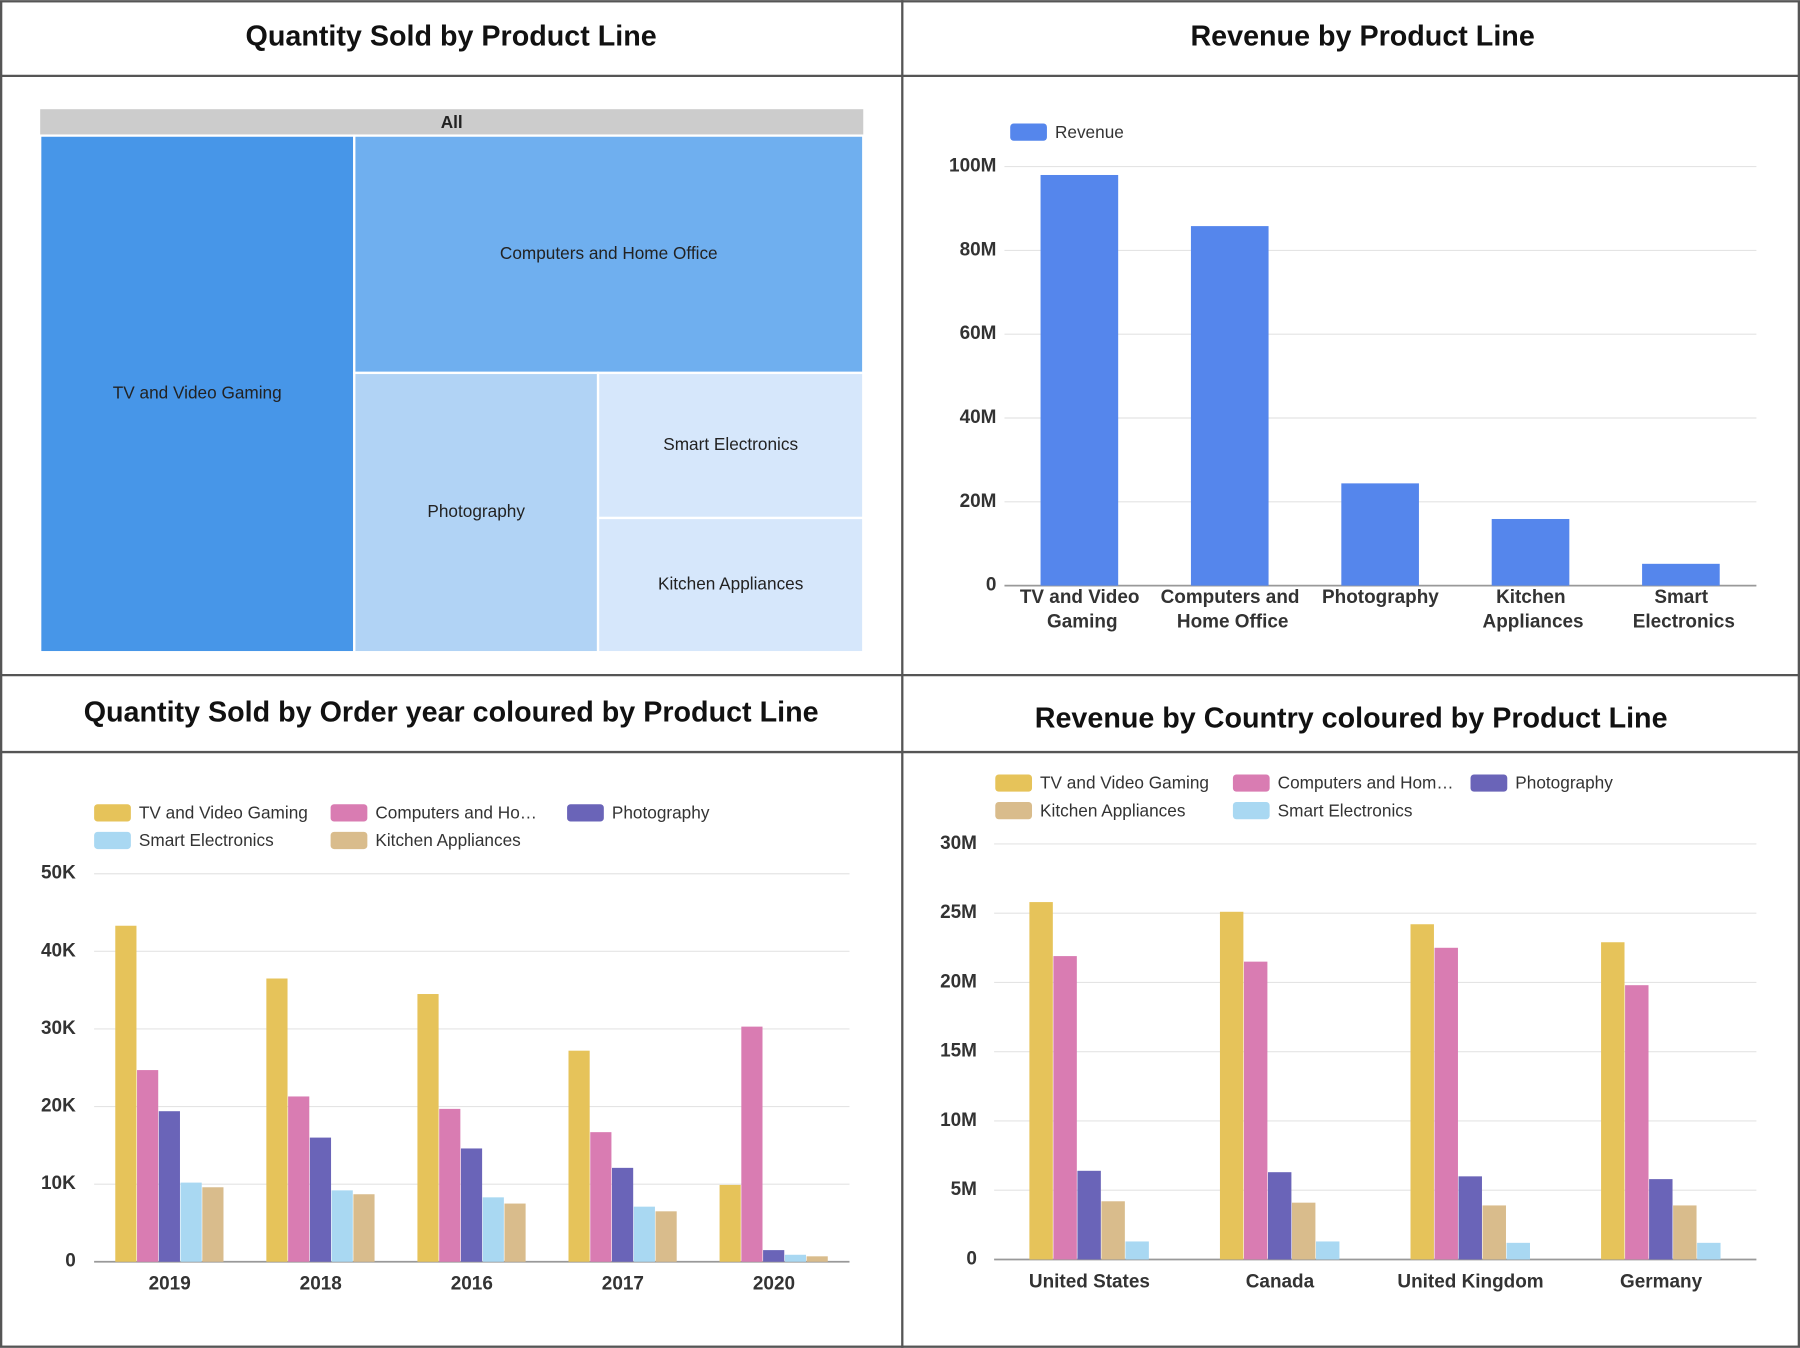 This screenshot has width=1800, height=1348. I want to click on x-tick-label: 2017, so click(623, 1284).